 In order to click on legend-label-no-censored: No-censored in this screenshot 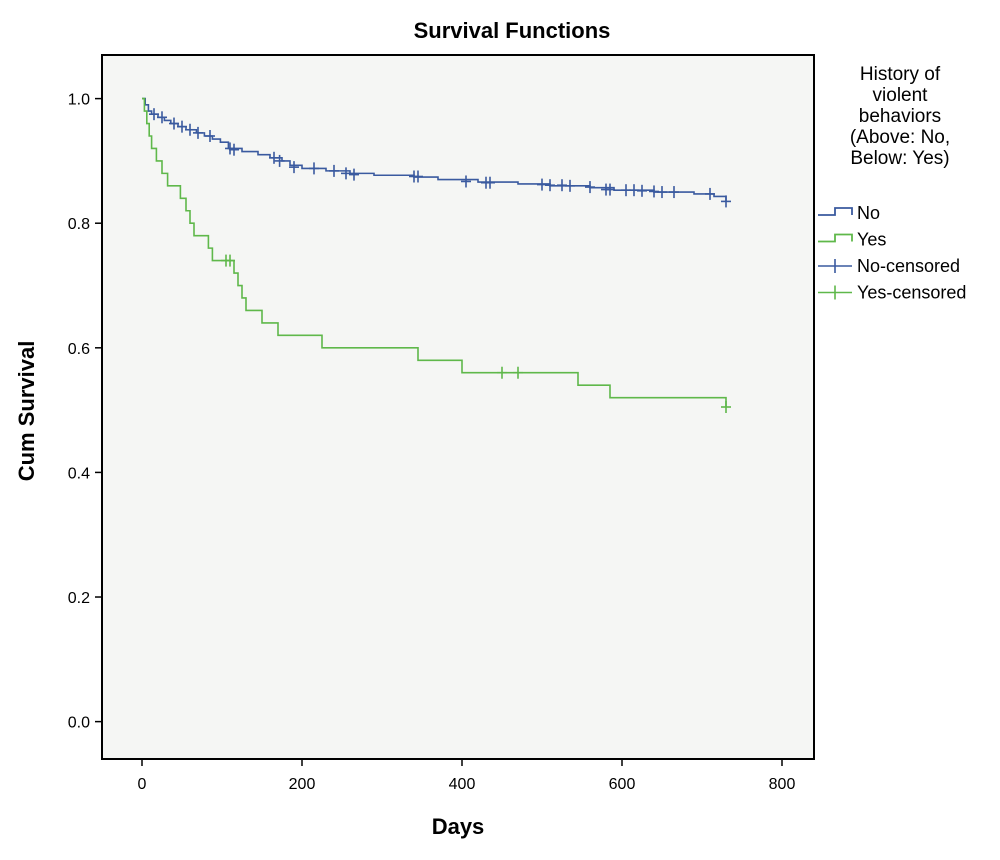, I will do `click(908, 266)`.